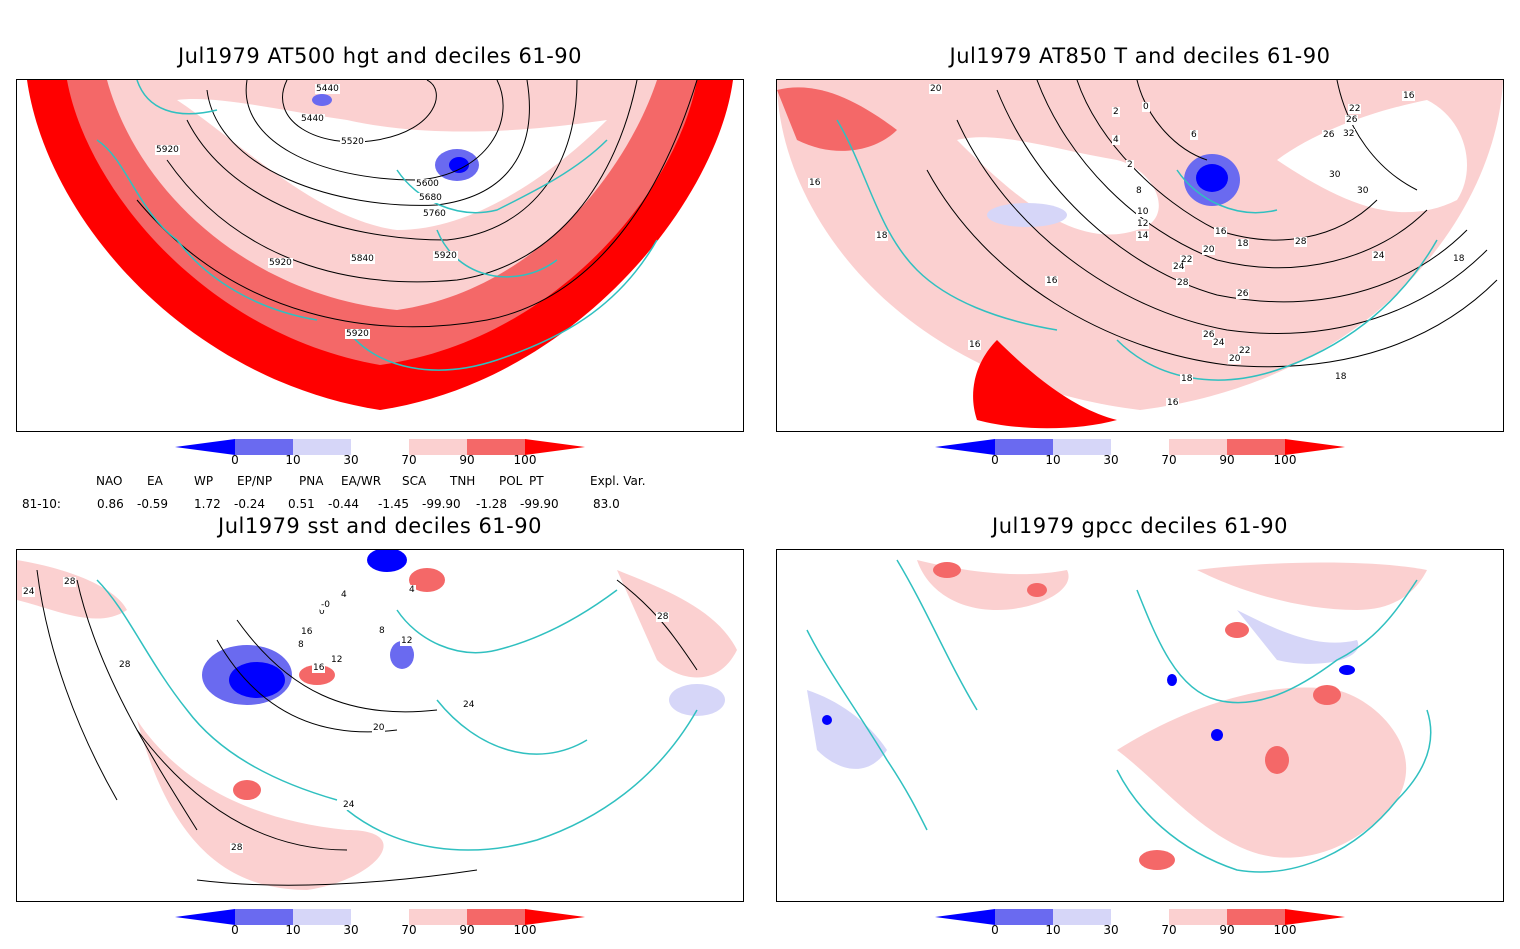 Image resolution: width=1520 pixels, height=949 pixels. What do you see at coordinates (414, 481) in the screenshot?
I see `index-header: SCA` at bounding box center [414, 481].